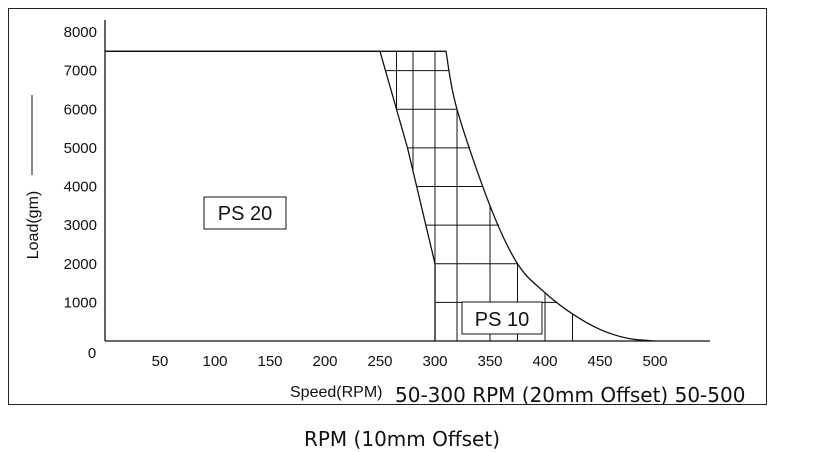  What do you see at coordinates (434, 361) in the screenshot?
I see `x-tick-label: 300` at bounding box center [434, 361].